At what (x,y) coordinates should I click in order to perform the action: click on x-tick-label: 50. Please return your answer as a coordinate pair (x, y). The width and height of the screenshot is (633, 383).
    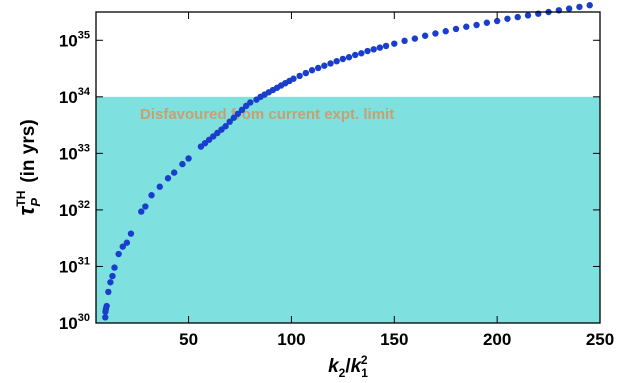
    Looking at the image, I should click on (188, 339).